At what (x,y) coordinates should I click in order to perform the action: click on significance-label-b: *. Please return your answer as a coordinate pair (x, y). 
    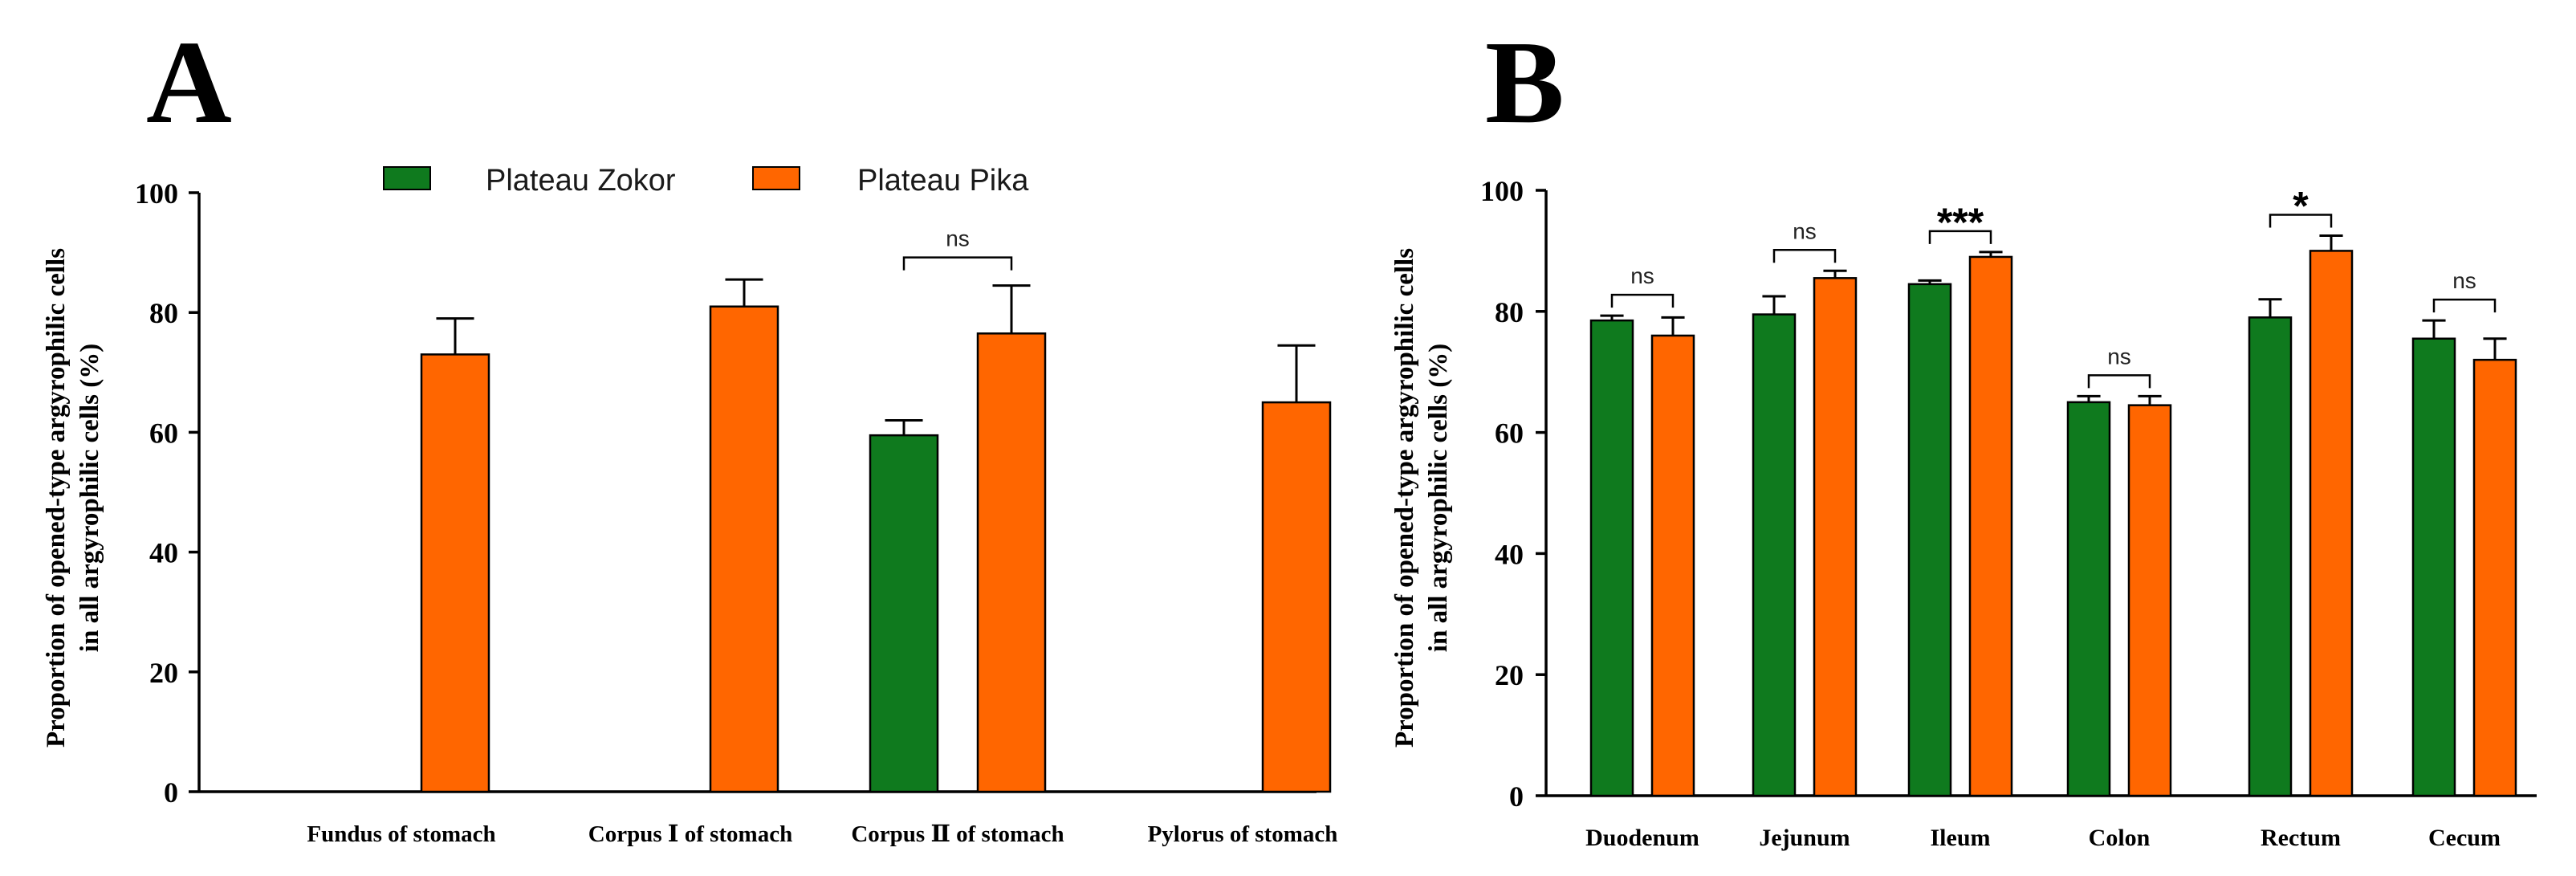
    Looking at the image, I should click on (2301, 206).